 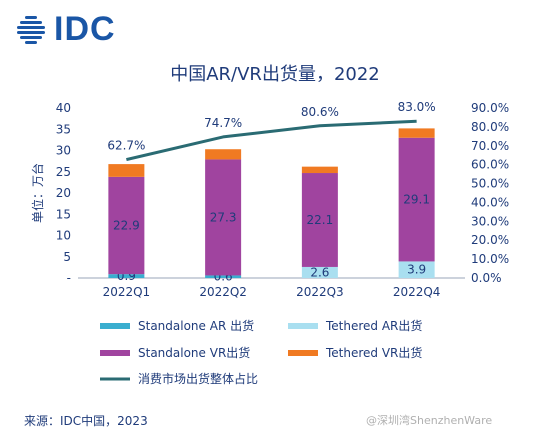 I want to click on y-tick-label: 10, so click(x=63, y=236).